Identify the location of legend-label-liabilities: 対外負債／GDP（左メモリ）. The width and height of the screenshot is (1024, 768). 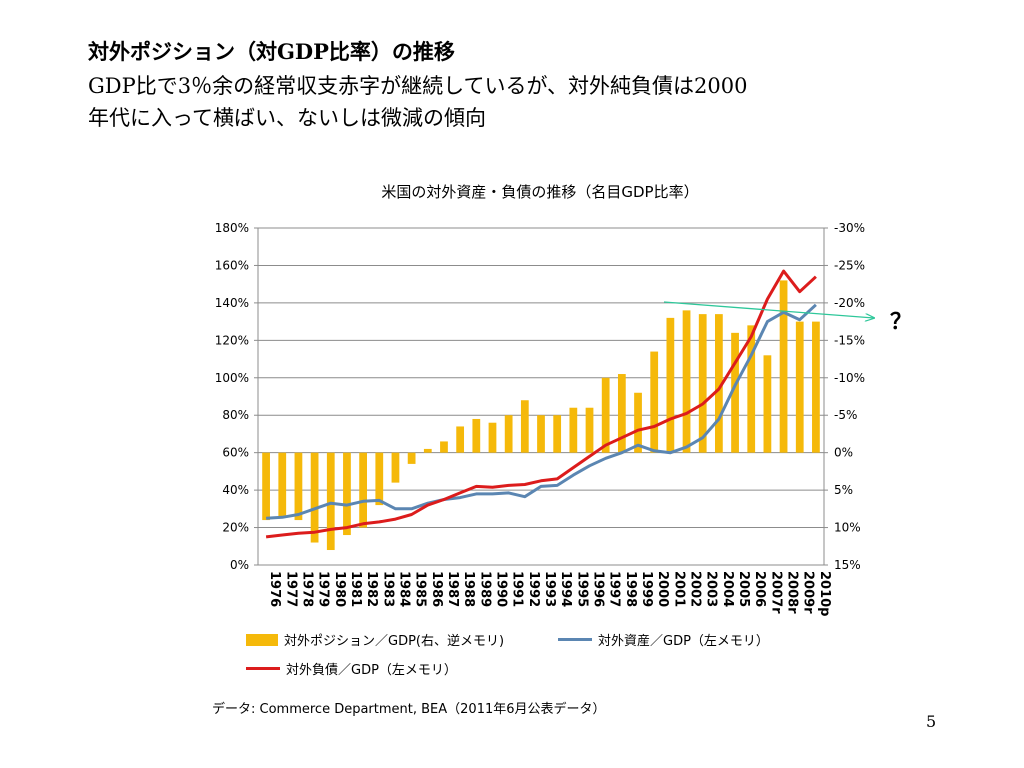
(371, 670).